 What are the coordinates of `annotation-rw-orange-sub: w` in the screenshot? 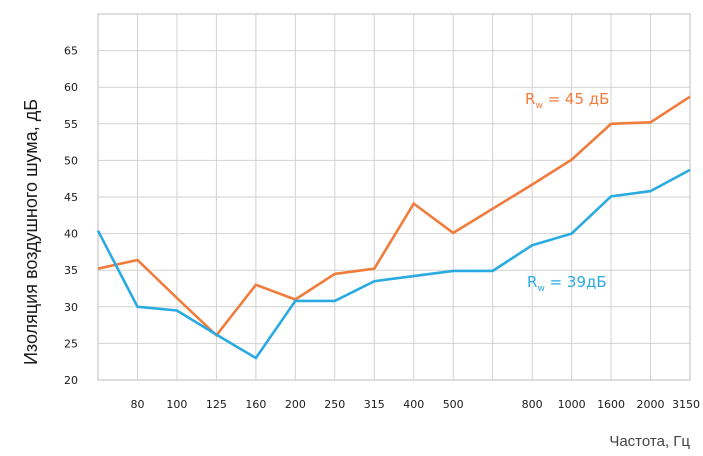 It's located at (538, 106).